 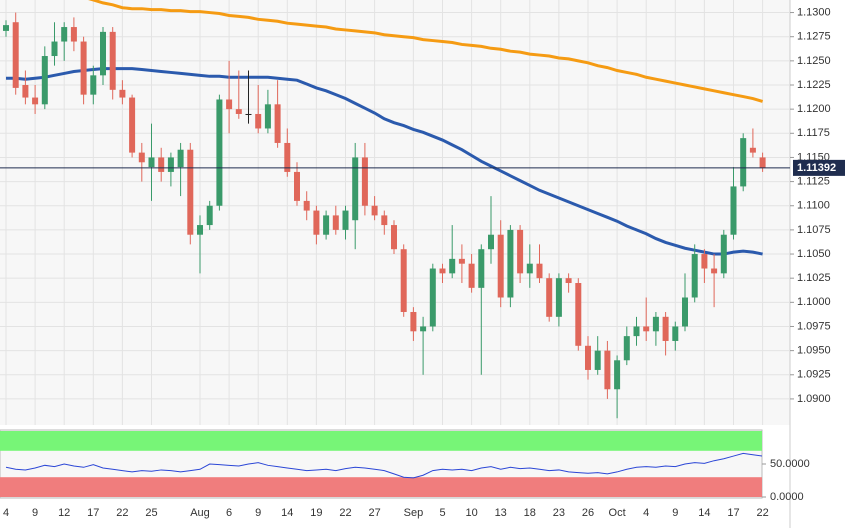 I want to click on y-tick-label: 1.0950, so click(x=814, y=351).